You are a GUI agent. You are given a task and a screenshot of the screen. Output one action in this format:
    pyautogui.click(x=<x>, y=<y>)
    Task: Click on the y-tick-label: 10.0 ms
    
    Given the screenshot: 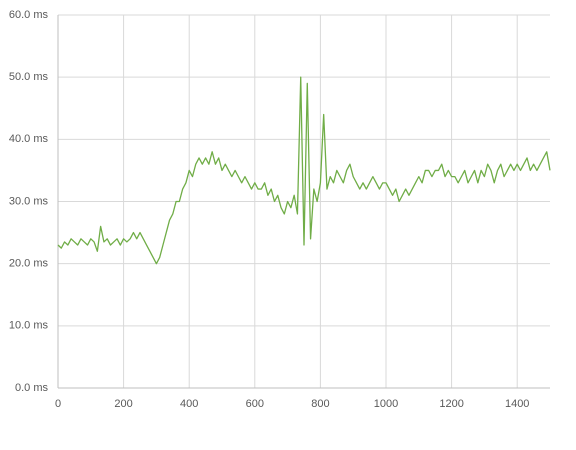 What is the action you would take?
    pyautogui.click(x=29, y=326)
    